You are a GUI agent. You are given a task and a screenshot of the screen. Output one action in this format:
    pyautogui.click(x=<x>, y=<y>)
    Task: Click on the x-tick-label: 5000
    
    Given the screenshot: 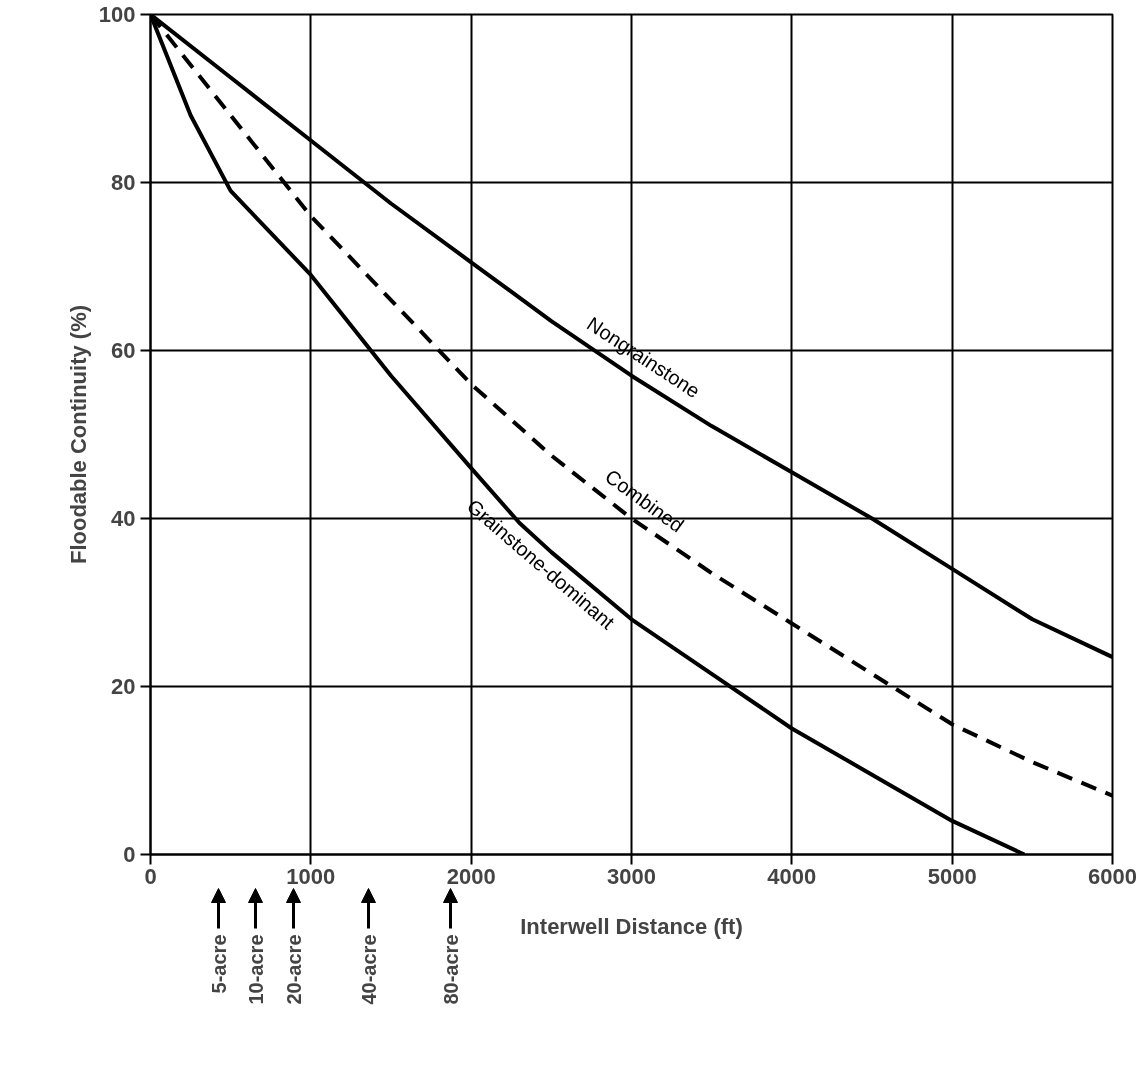 What is the action you would take?
    pyautogui.click(x=952, y=876)
    